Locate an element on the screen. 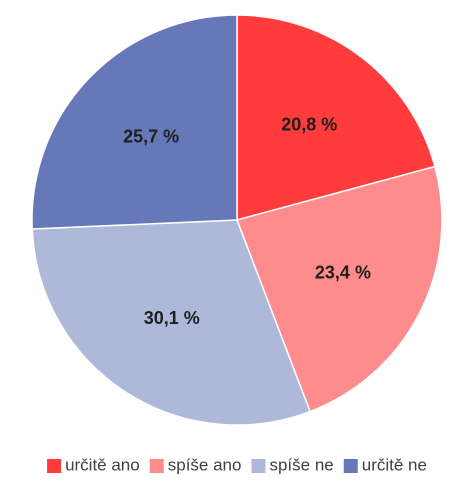 This screenshot has width=474, height=488. legend-item-urcite-ano: určitě ano is located at coordinates (93, 464).